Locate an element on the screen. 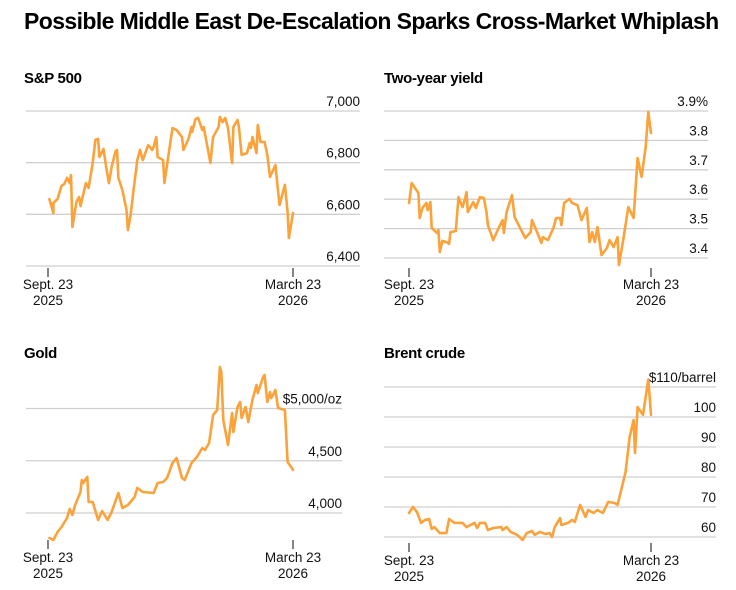 This screenshot has width=736, height=590. sp500-x-tick-label: Sept. 23 is located at coordinates (48, 284).